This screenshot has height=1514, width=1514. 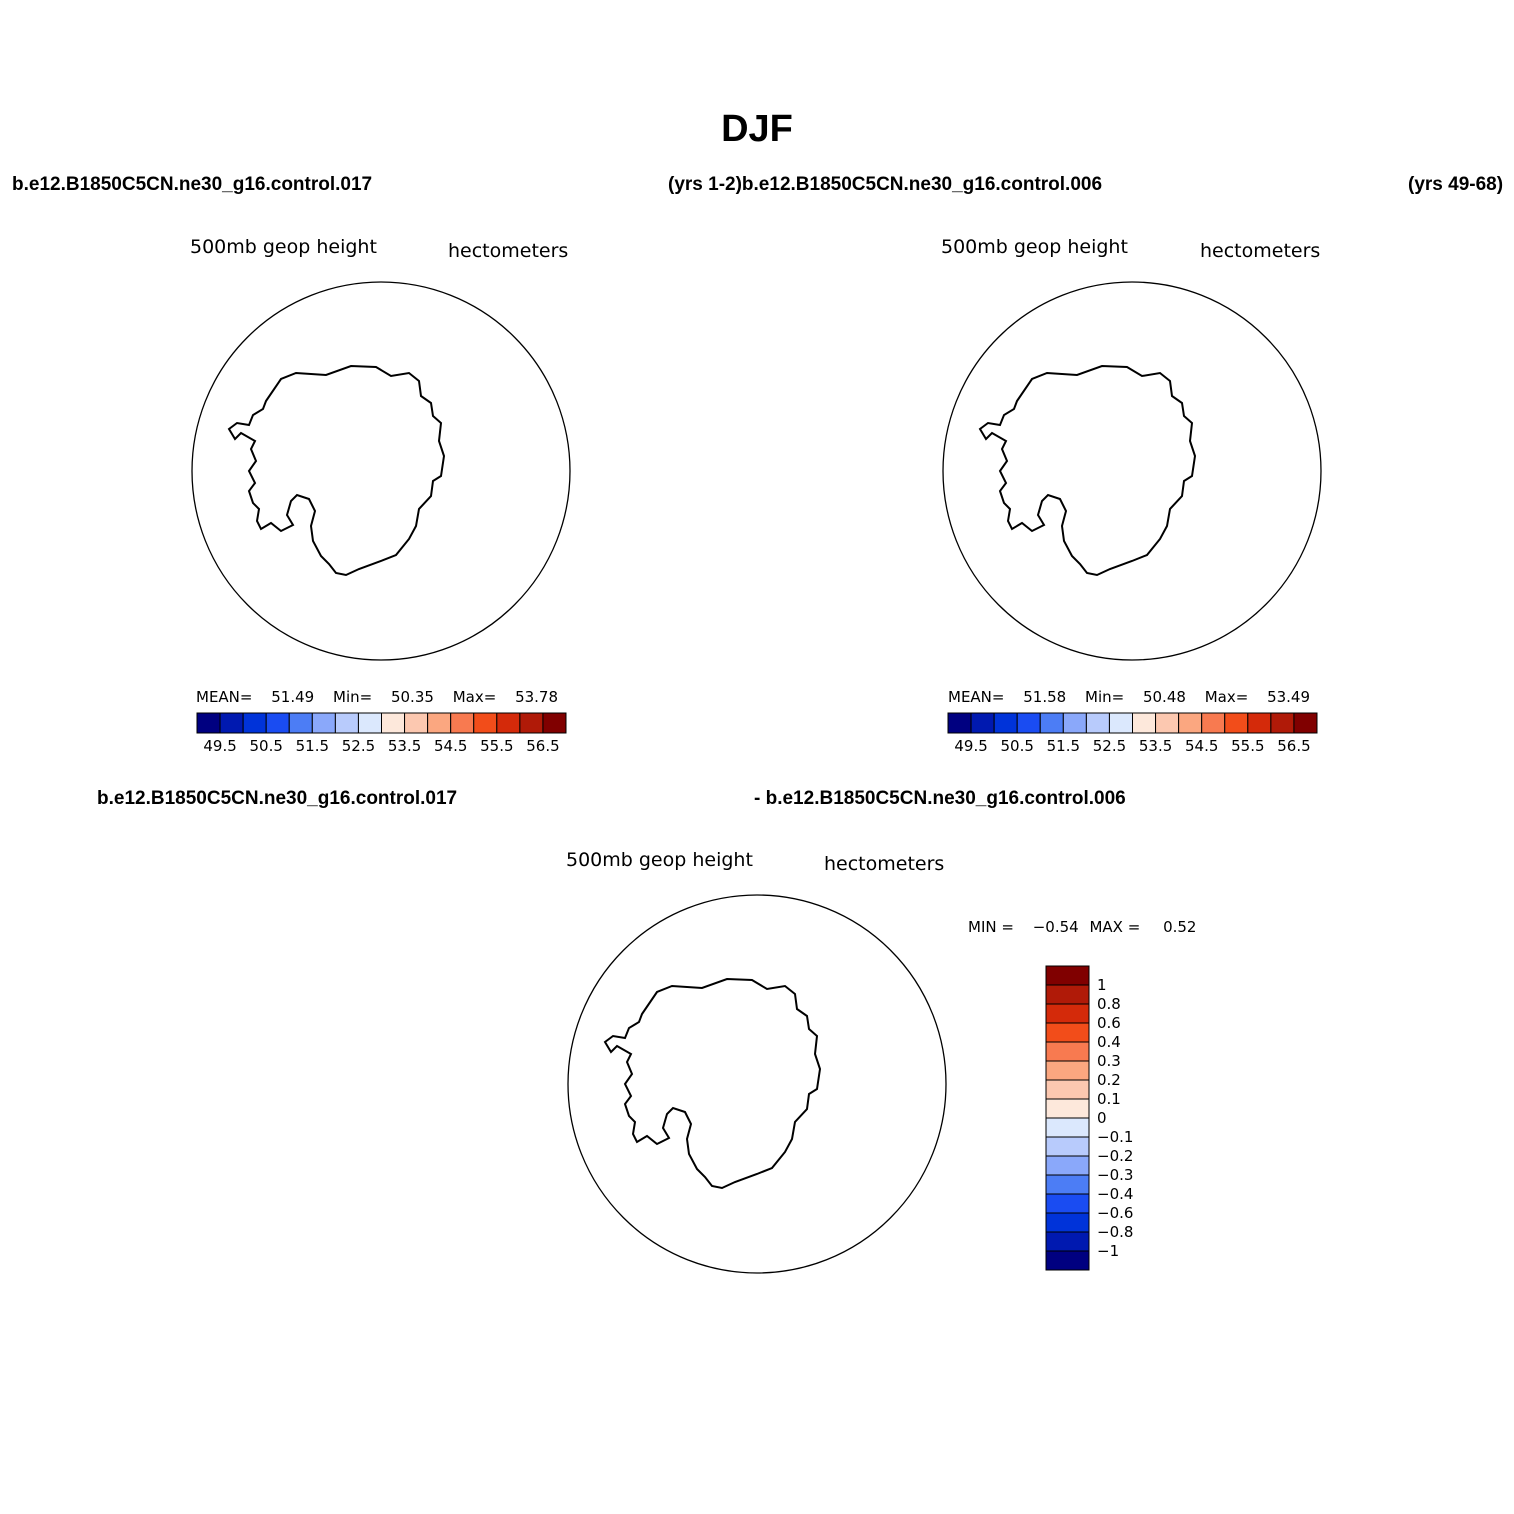 I want to click on panel3-units: hectometers, so click(x=884, y=864).